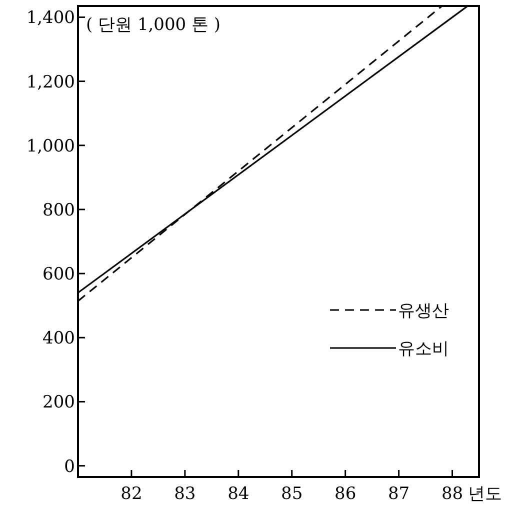 The height and width of the screenshot is (509, 523). What do you see at coordinates (50, 82) in the screenshot?
I see `y-tick-label: 1,200` at bounding box center [50, 82].